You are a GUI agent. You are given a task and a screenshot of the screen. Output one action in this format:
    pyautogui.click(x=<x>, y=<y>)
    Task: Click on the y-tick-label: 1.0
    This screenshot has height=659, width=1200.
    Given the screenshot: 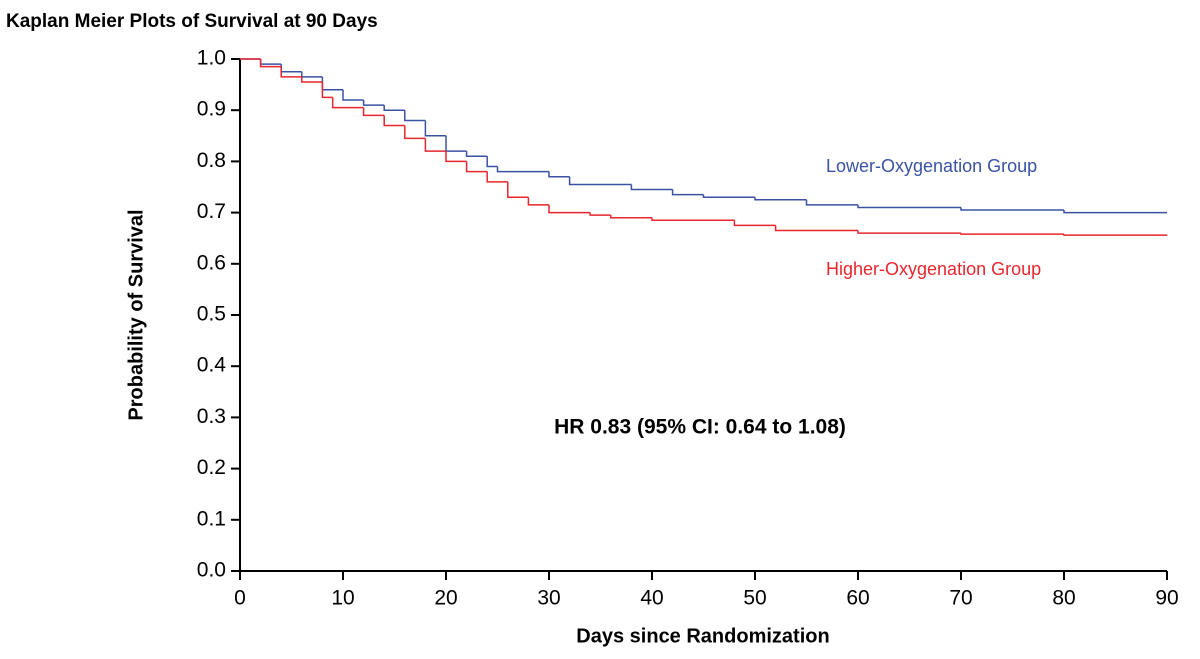 What is the action you would take?
    pyautogui.click(x=211, y=58)
    